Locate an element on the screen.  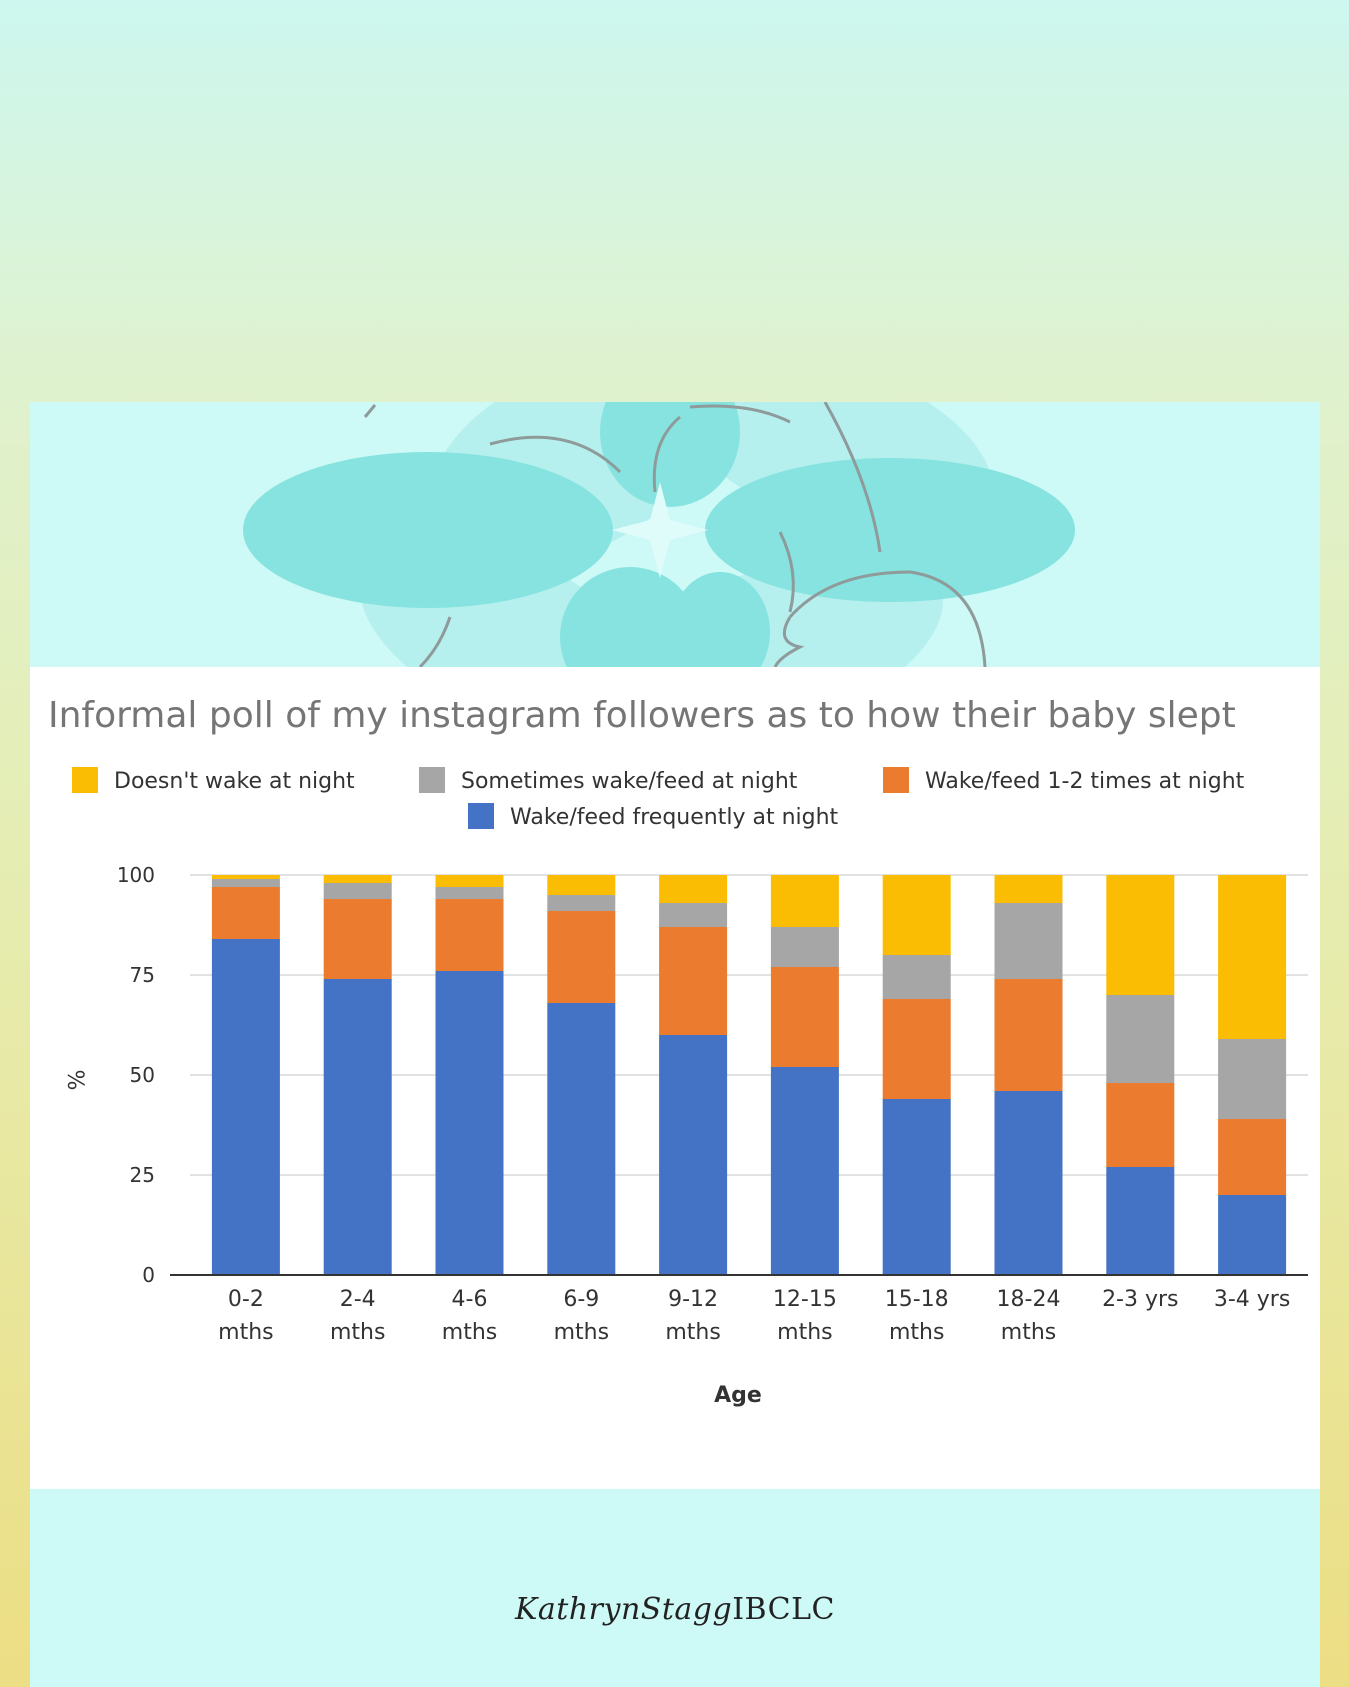
x-category-label: 2-4 is located at coordinates (358, 1299).